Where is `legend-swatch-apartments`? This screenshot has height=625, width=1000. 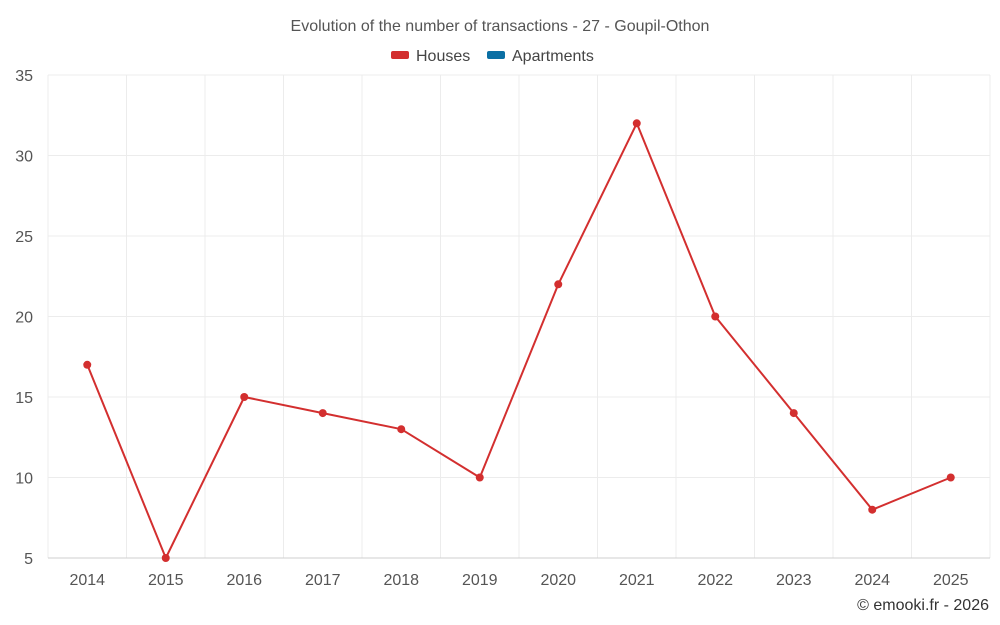 legend-swatch-apartments is located at coordinates (496, 55).